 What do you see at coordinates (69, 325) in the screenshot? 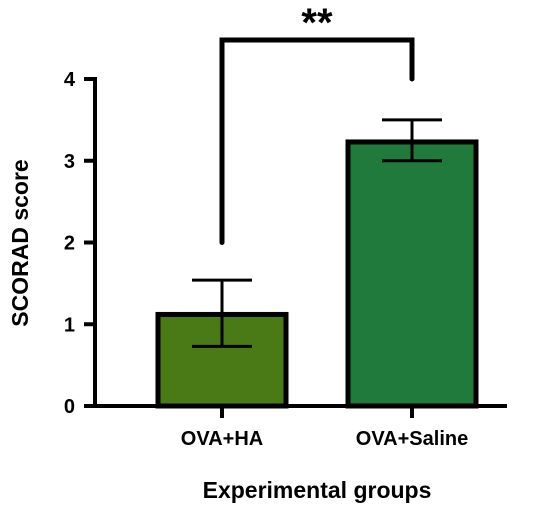
I see `y-tick-label: 1` at bounding box center [69, 325].